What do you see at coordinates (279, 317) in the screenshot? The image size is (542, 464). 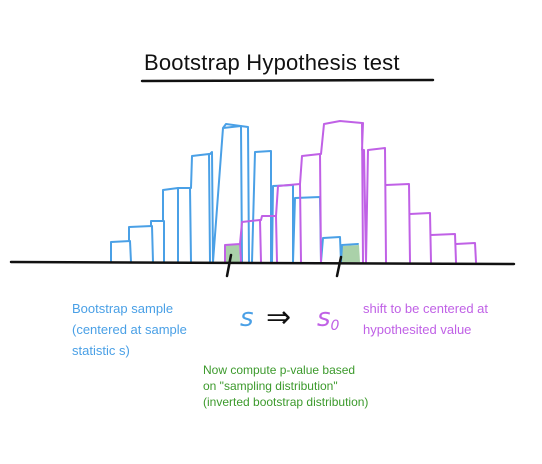 I see `implies-arrow-icon: ⇒` at bounding box center [279, 317].